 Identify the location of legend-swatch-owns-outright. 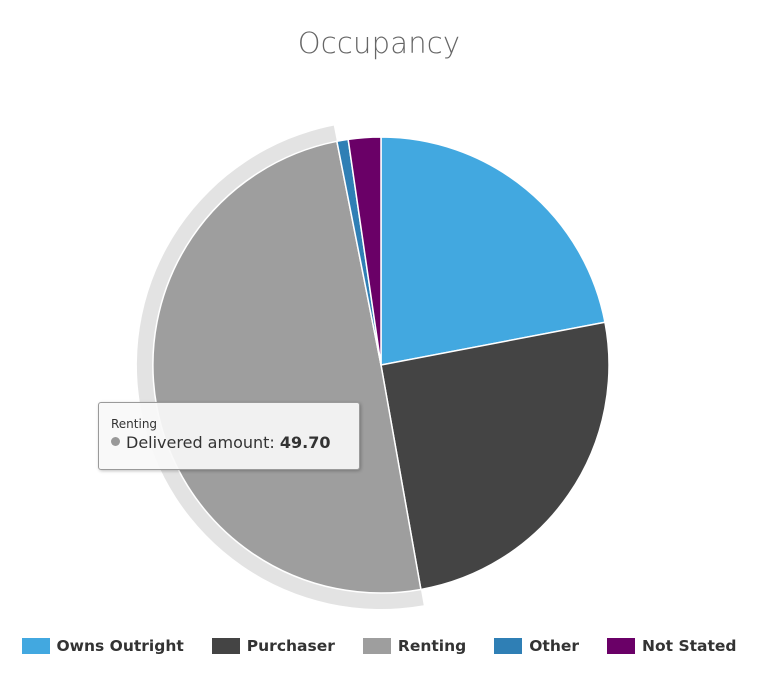
(35, 646).